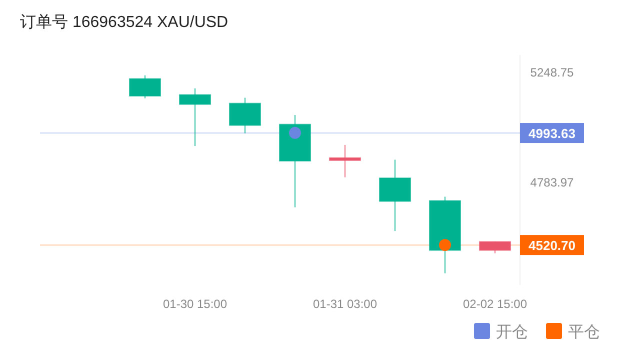 Image resolution: width=620 pixels, height=352 pixels. Describe the element at coordinates (195, 304) in the screenshot. I see `x-tick-label: 01-30 15:00` at that location.